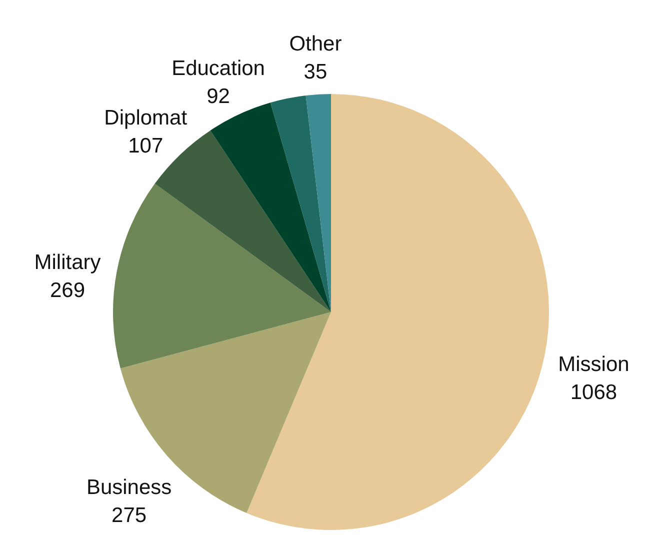  What do you see at coordinates (594, 392) in the screenshot?
I see `data-label: 1068` at bounding box center [594, 392].